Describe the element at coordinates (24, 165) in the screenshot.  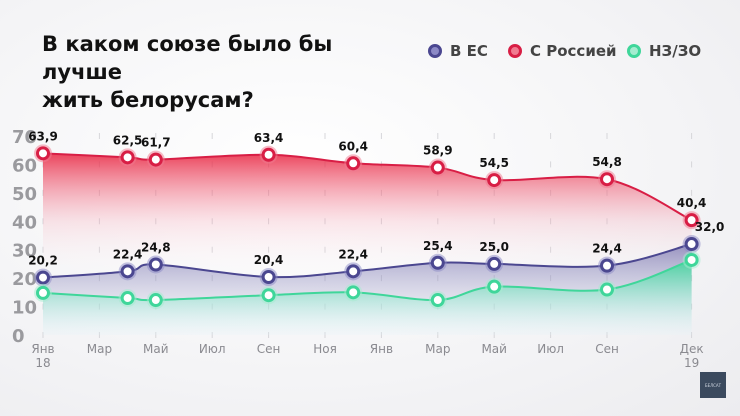
I see `y-tick-label: 60` at that location.